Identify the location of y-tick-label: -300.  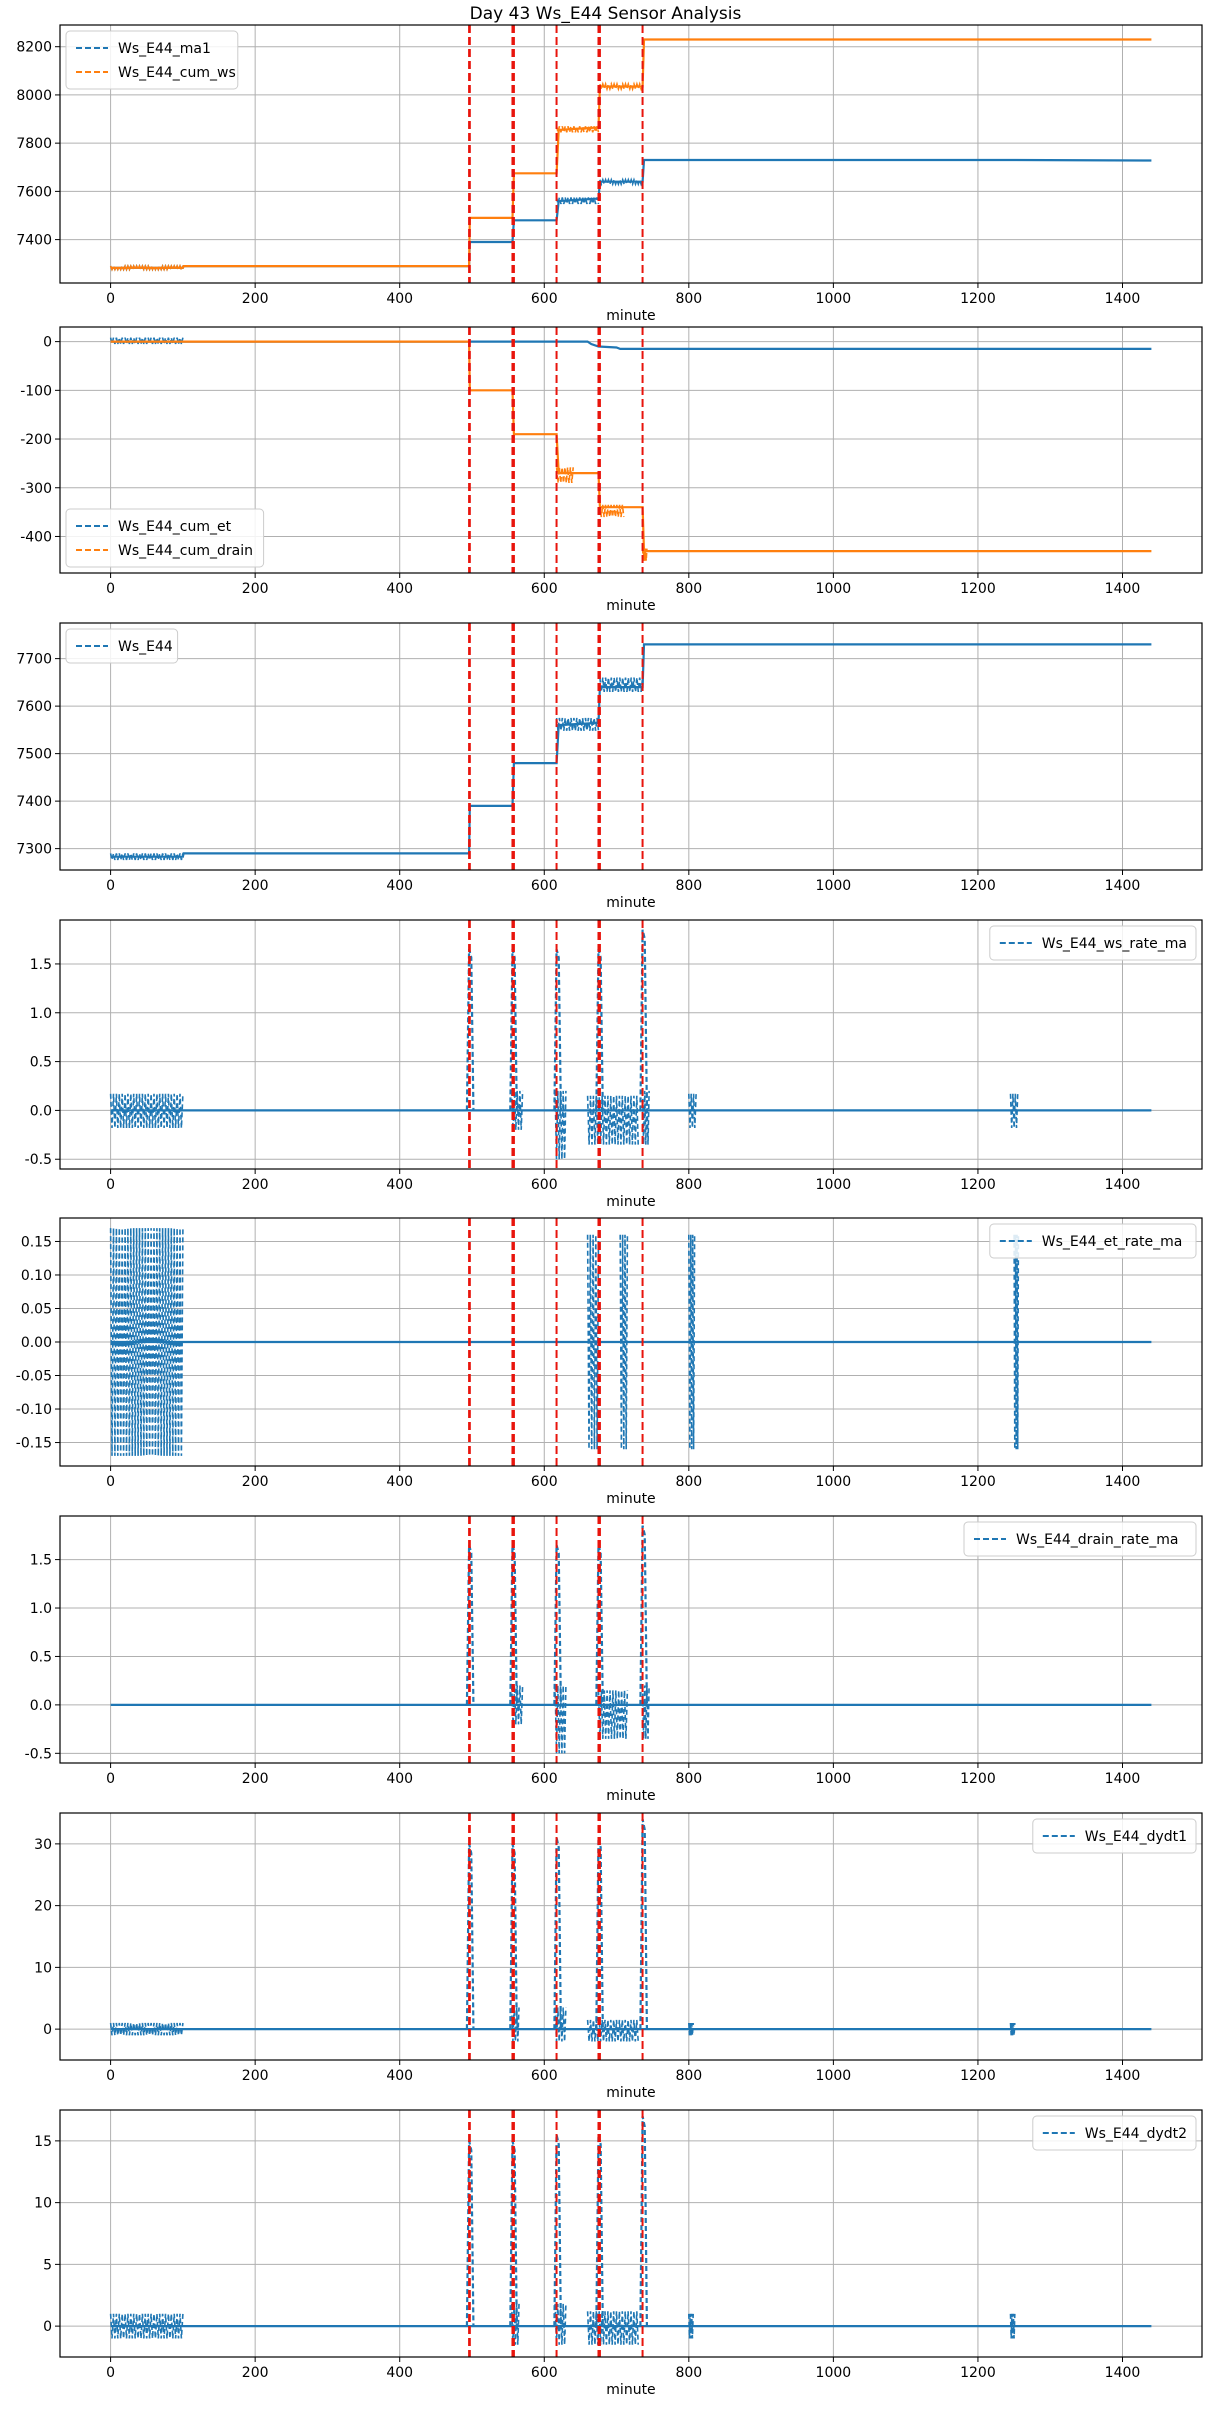
(36, 489).